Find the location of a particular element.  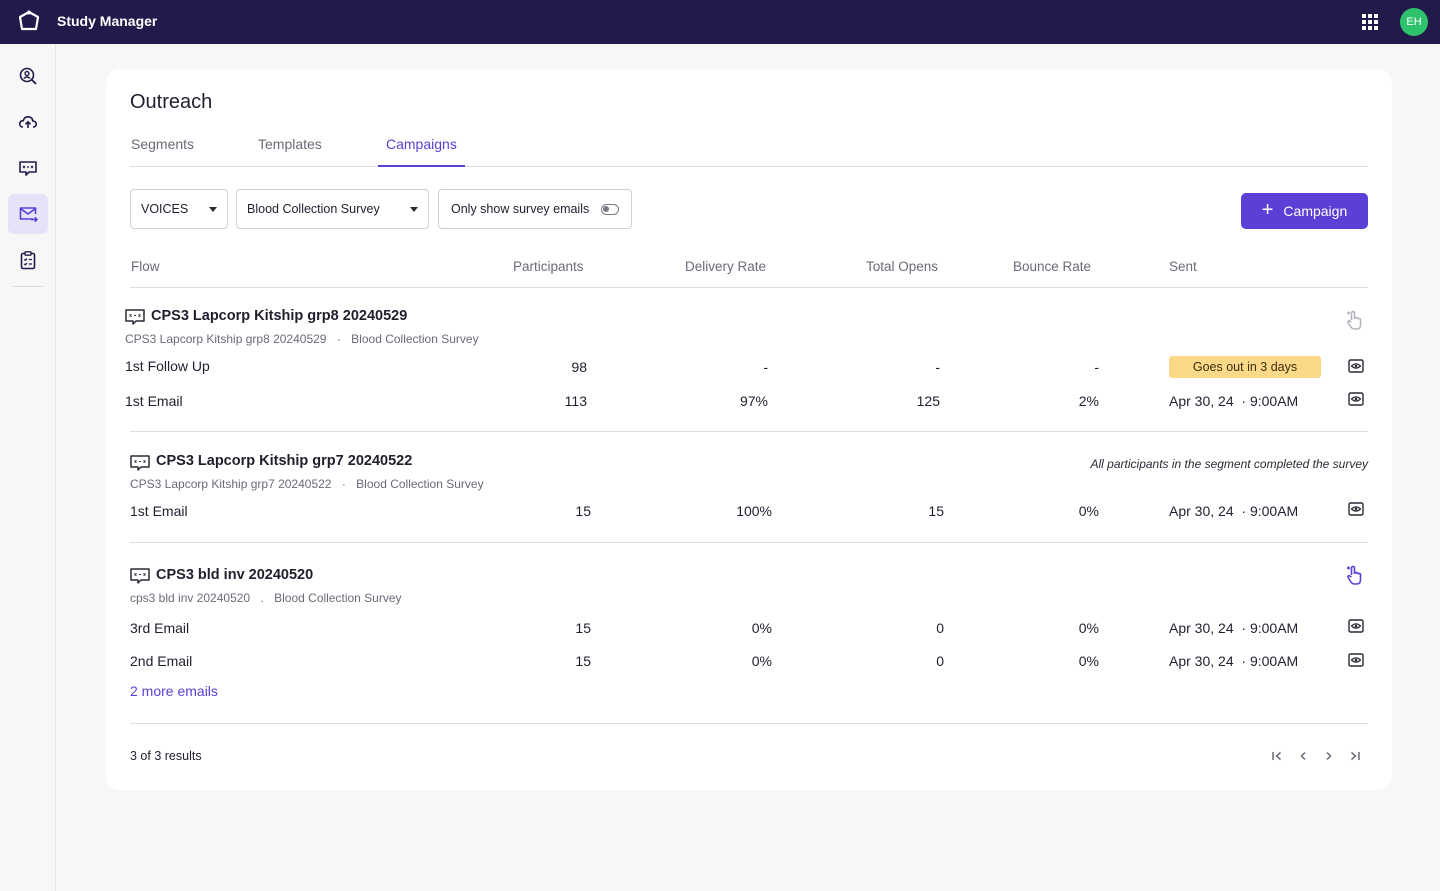

participants-value: 15 is located at coordinates (583, 661).